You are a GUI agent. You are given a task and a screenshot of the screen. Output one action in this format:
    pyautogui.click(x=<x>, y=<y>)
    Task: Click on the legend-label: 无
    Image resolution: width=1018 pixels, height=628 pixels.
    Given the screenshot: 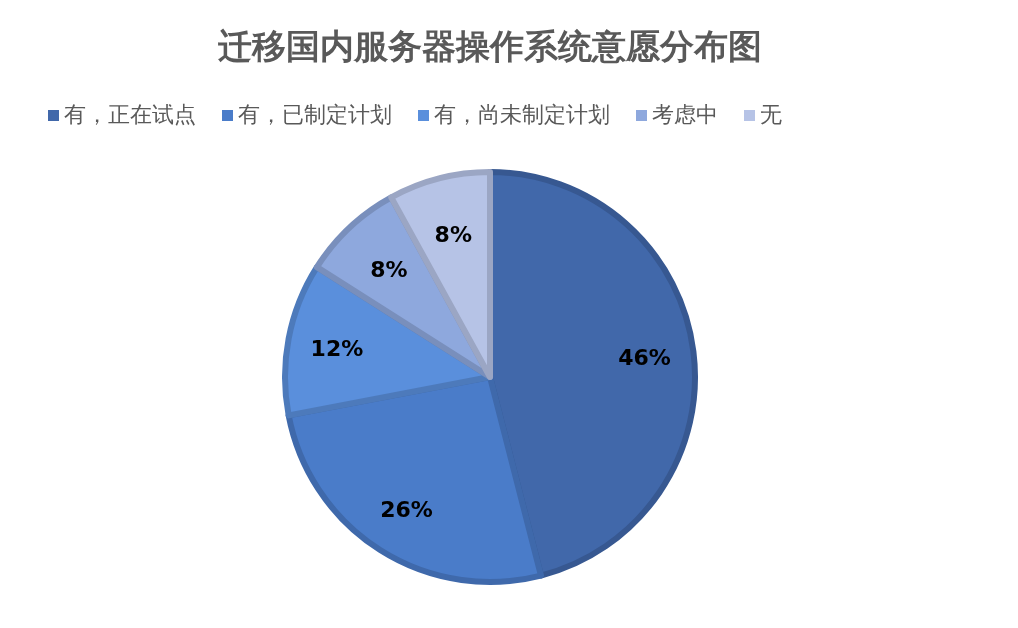 What is the action you would take?
    pyautogui.click(x=771, y=114)
    